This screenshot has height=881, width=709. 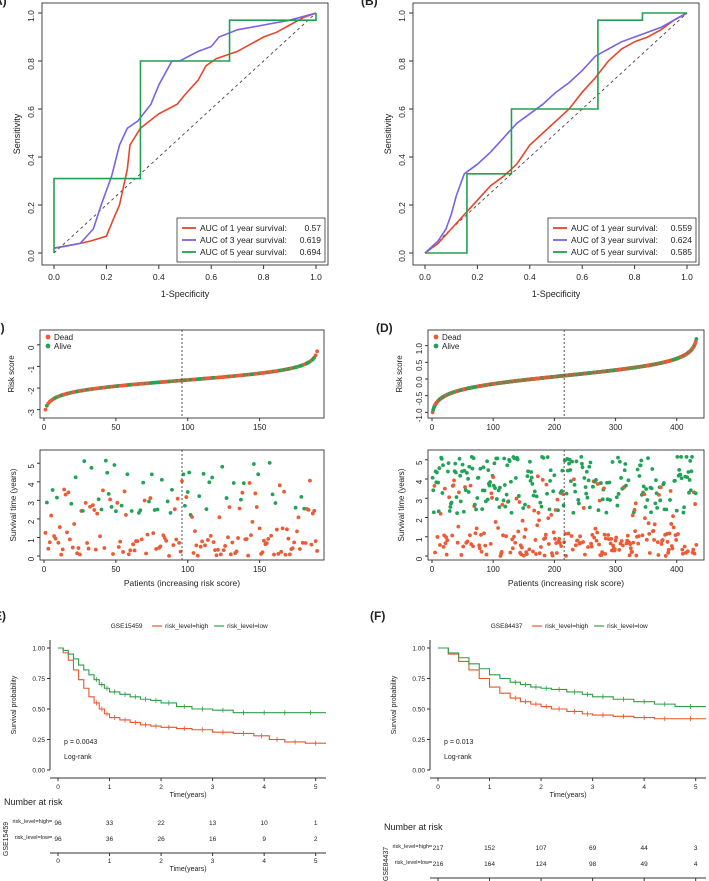 I want to click on legend-label: AUC of 5 year survival:, so click(x=614, y=252).